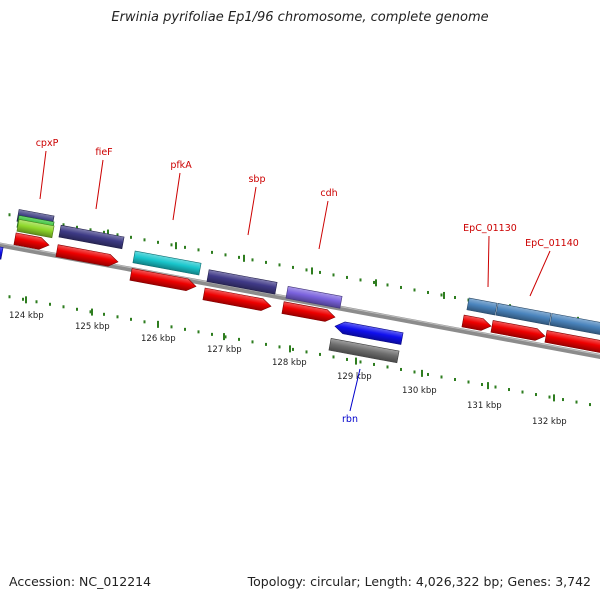 This screenshot has height=600, width=600. I want to click on feature-pfkA, so click(167, 263).